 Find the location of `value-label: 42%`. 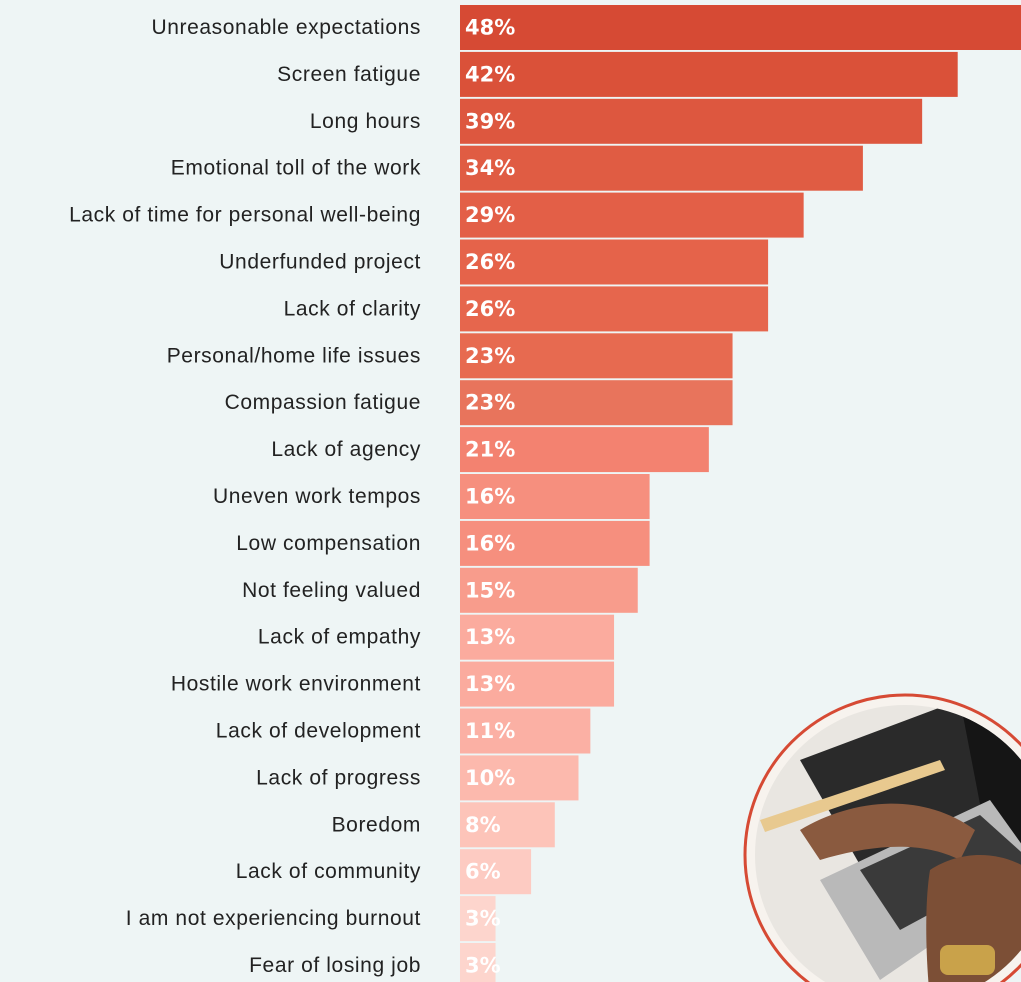

value-label: 42% is located at coordinates (490, 74).